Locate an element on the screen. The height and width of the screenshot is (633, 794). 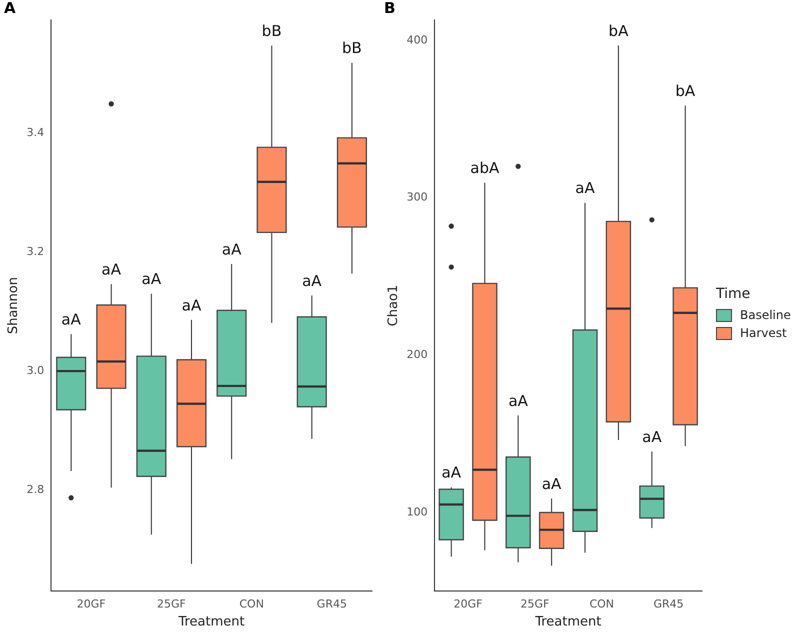
y-tick-label: 3.0 is located at coordinates (35, 370).